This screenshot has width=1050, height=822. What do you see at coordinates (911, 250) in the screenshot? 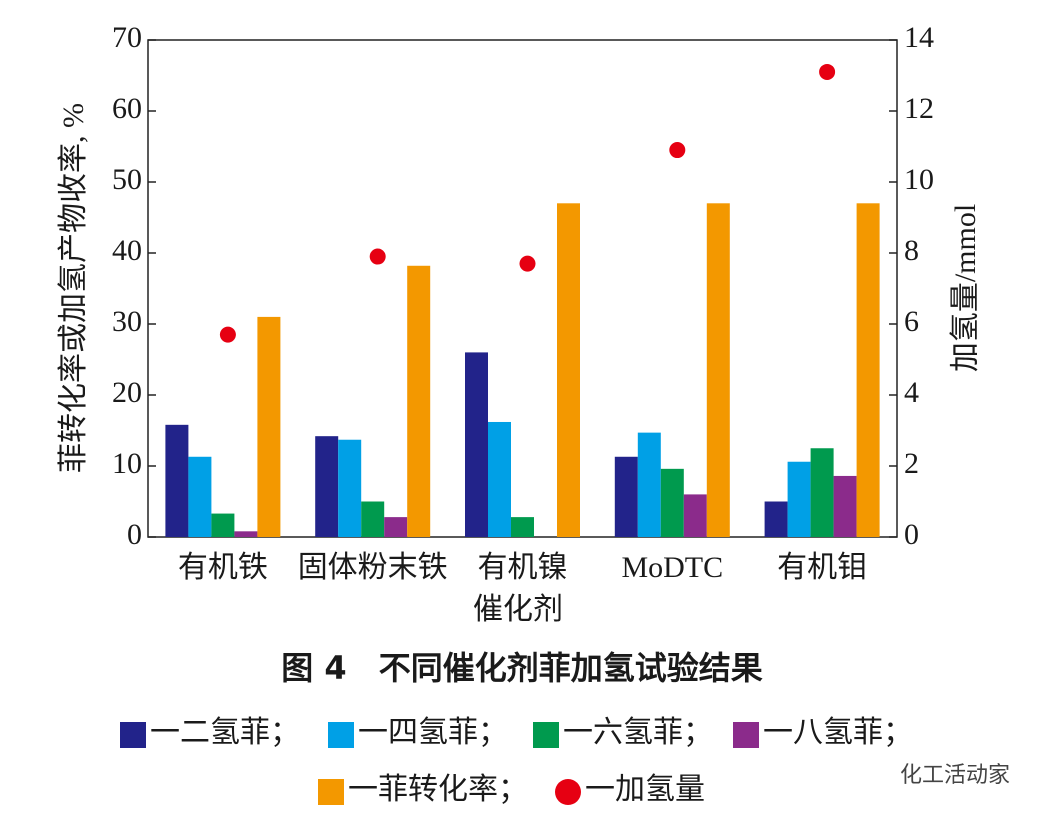
I see `y2-tick-label: 8` at bounding box center [911, 250].